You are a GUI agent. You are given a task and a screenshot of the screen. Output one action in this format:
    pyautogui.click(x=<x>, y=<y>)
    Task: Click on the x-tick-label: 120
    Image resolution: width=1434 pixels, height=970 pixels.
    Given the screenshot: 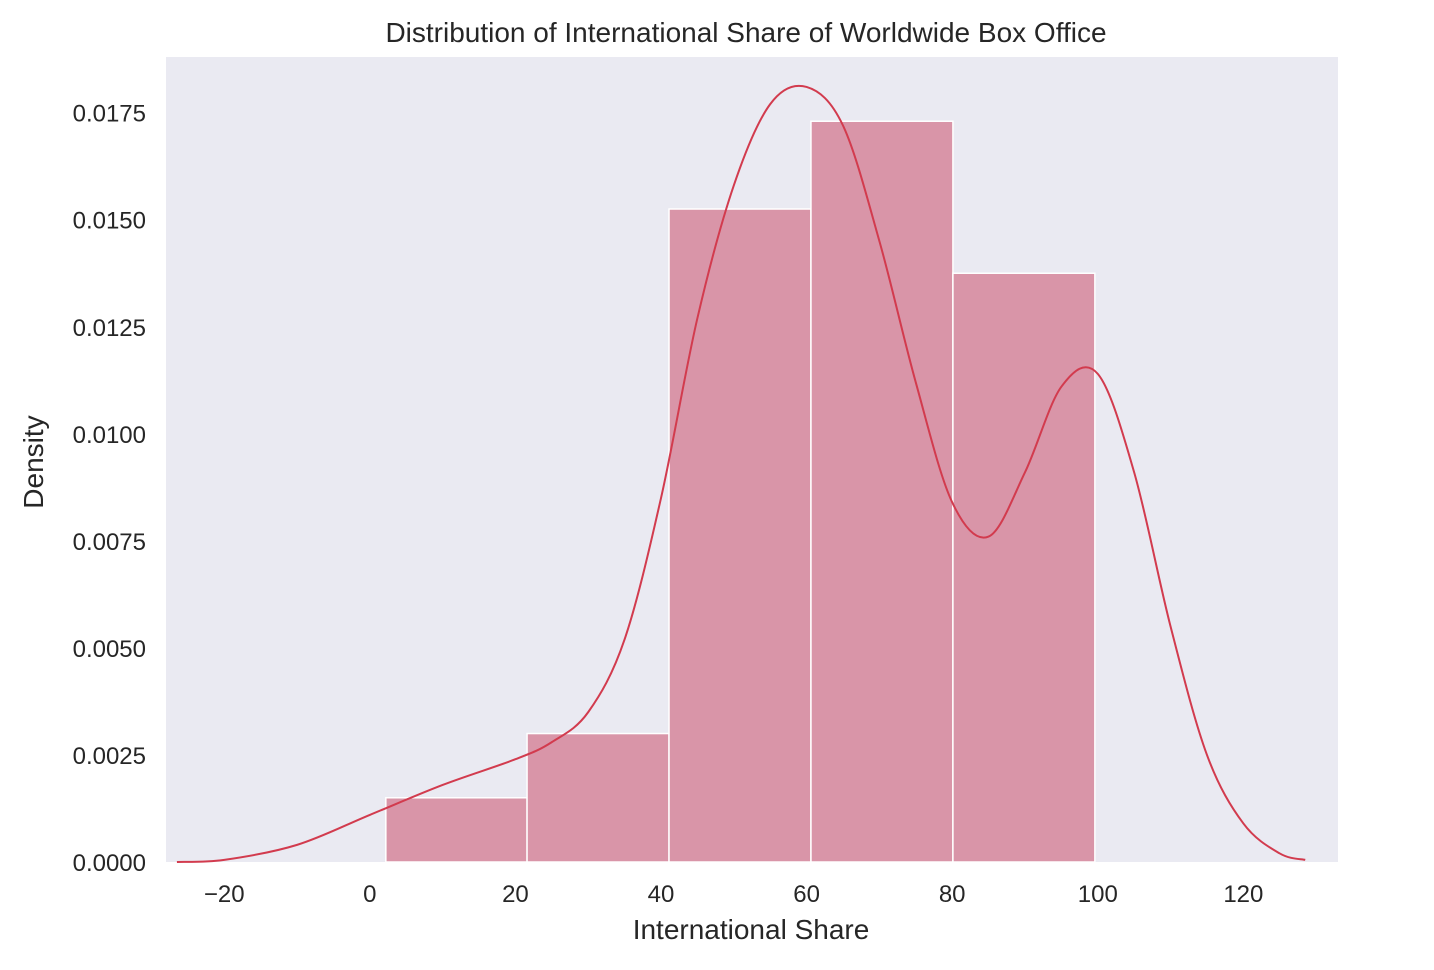 What is the action you would take?
    pyautogui.click(x=1243, y=894)
    